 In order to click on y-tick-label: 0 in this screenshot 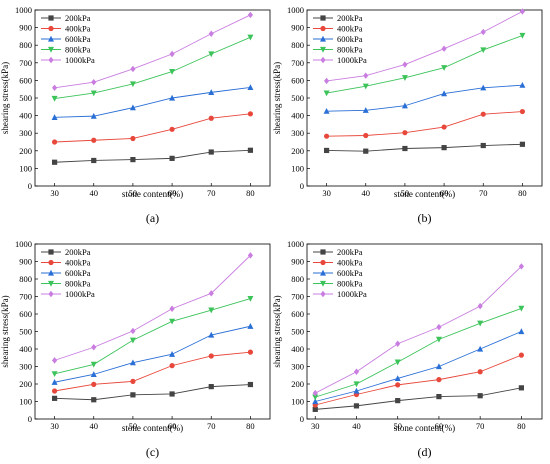, I will do `click(30, 186)`.